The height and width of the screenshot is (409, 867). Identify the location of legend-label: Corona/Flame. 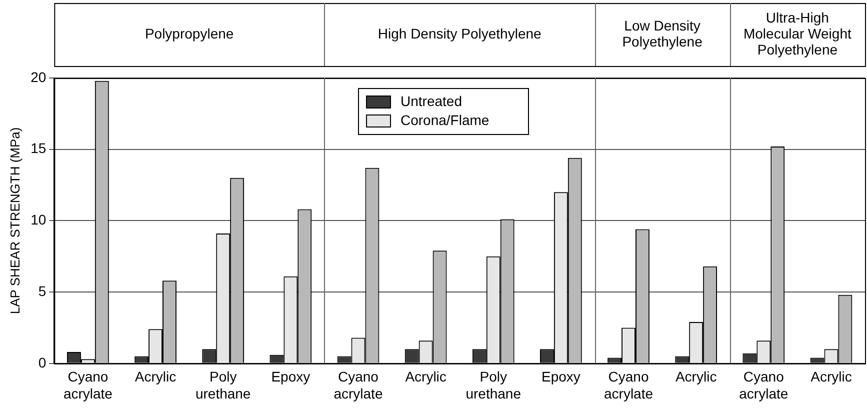
(445, 120).